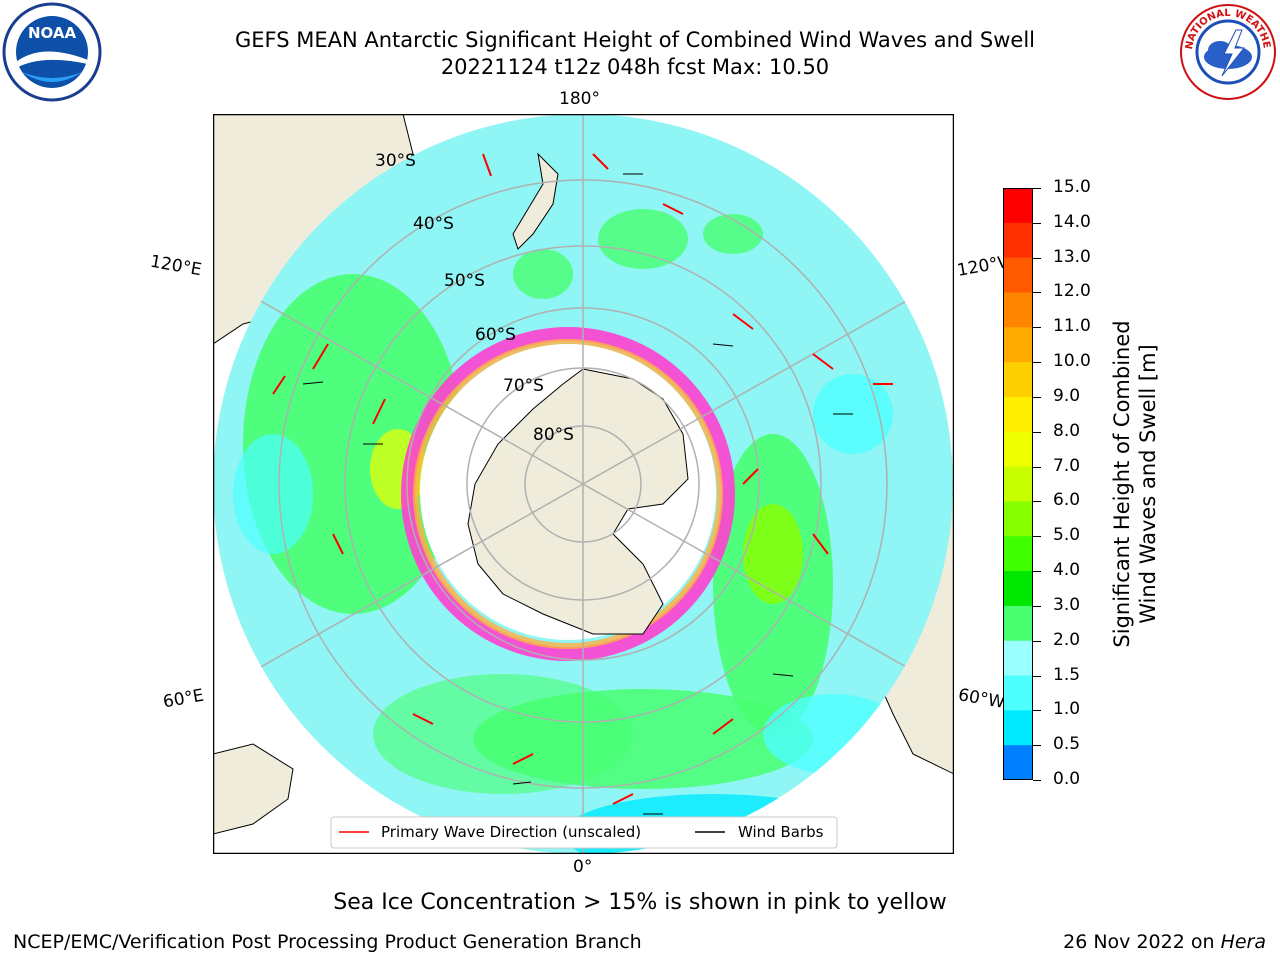 The height and width of the screenshot is (960, 1280). What do you see at coordinates (1227, 51) in the screenshot?
I see `nws-logo: NATIONAL WEATHER SERVICE` at bounding box center [1227, 51].